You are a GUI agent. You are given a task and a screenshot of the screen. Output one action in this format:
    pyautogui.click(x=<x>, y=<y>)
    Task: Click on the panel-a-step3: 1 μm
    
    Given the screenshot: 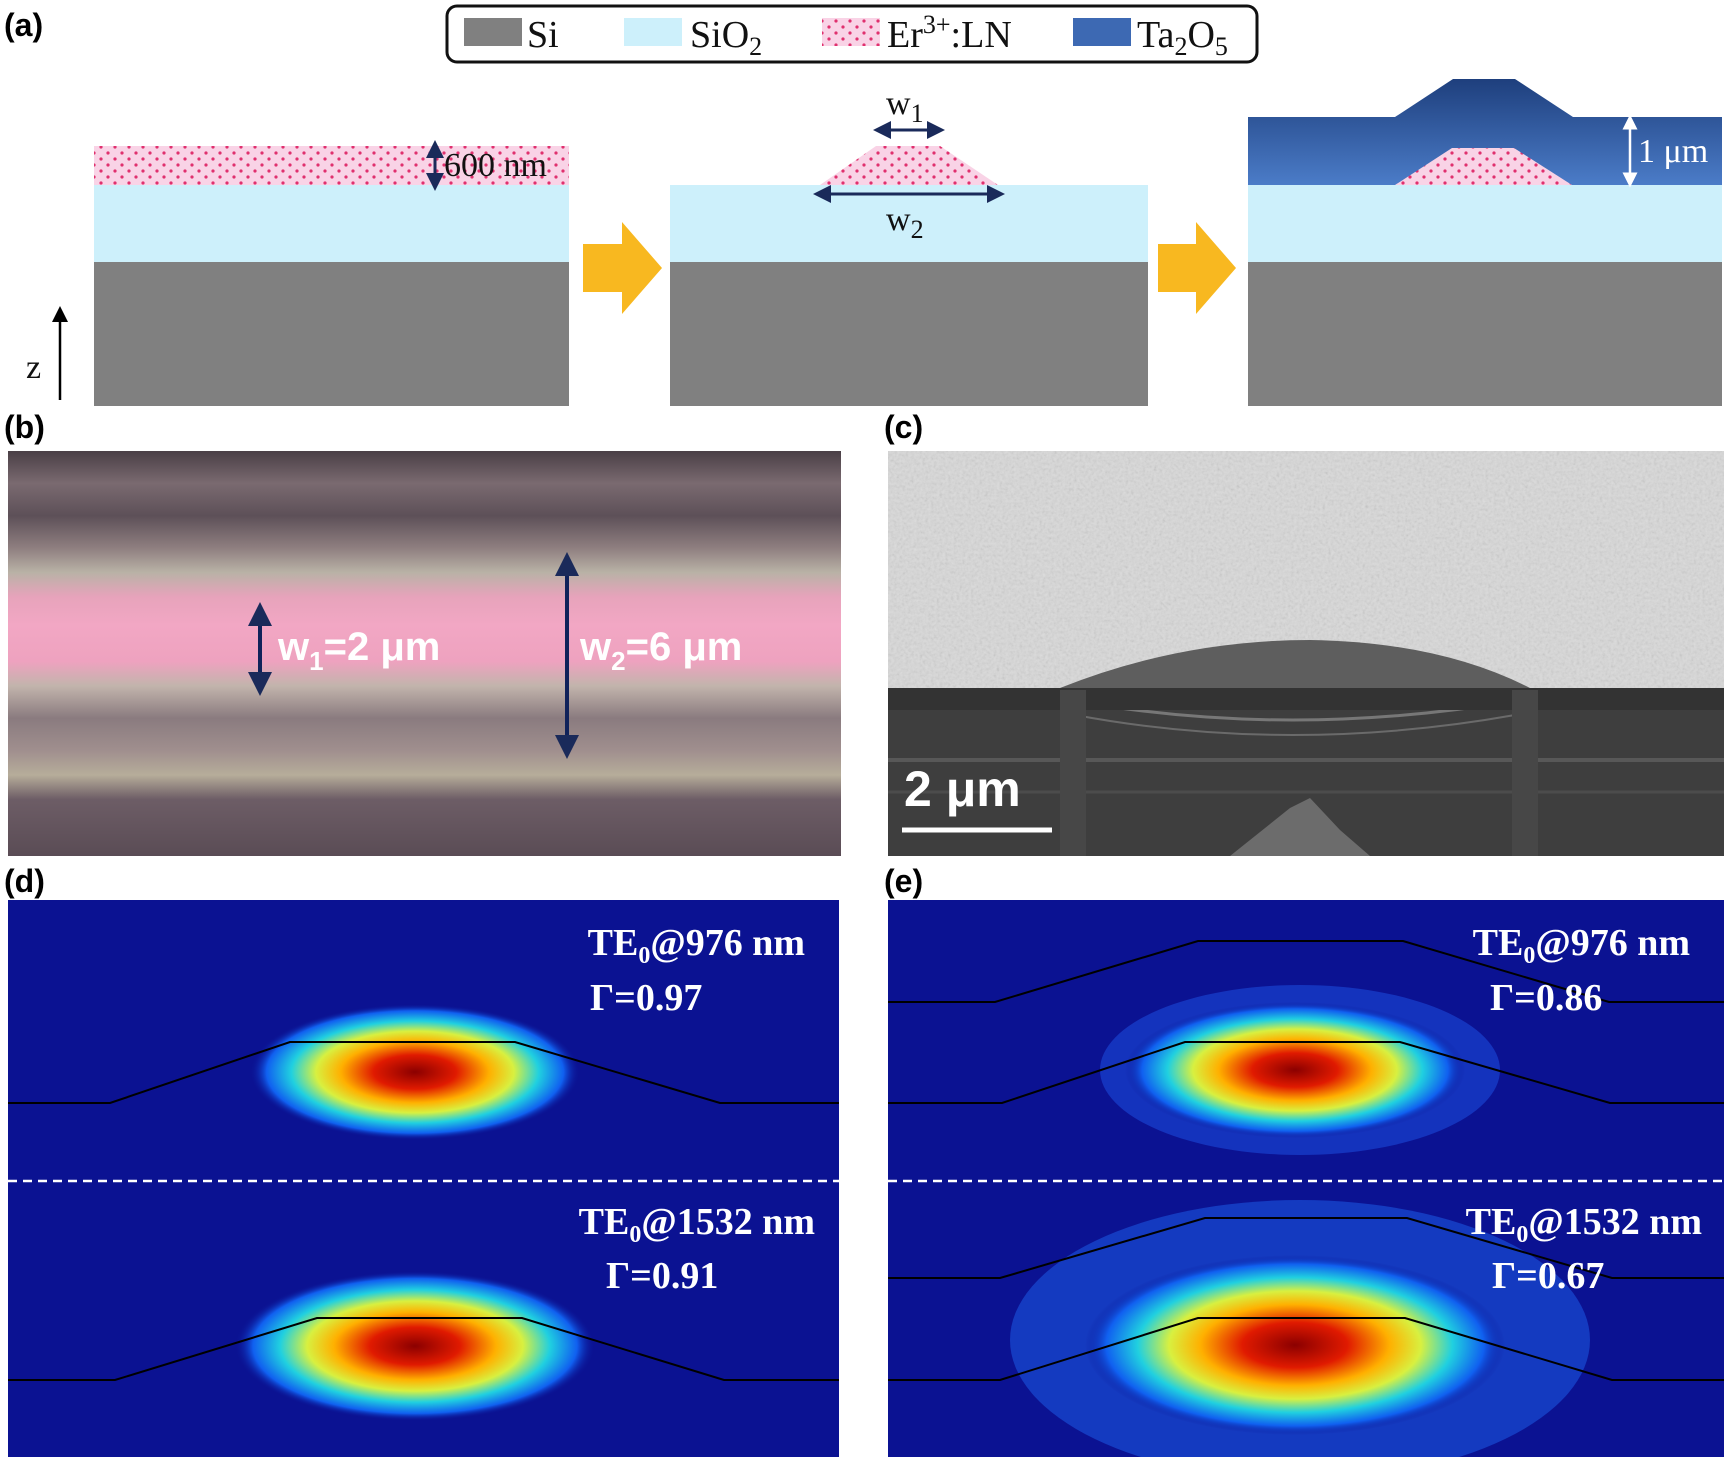 What is the action you would take?
    pyautogui.click(x=1485, y=242)
    